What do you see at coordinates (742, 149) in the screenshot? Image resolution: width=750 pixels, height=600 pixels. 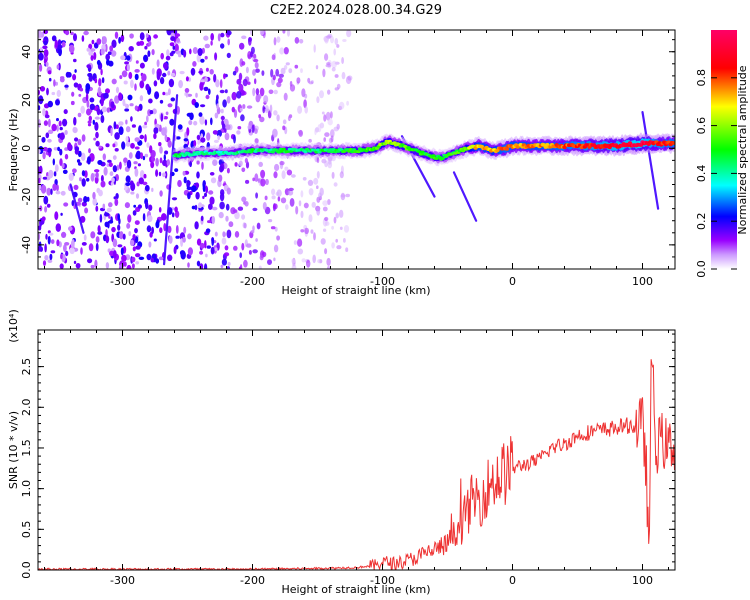 I see `colorbar-label: Normalized spectral amplitude` at bounding box center [742, 149].